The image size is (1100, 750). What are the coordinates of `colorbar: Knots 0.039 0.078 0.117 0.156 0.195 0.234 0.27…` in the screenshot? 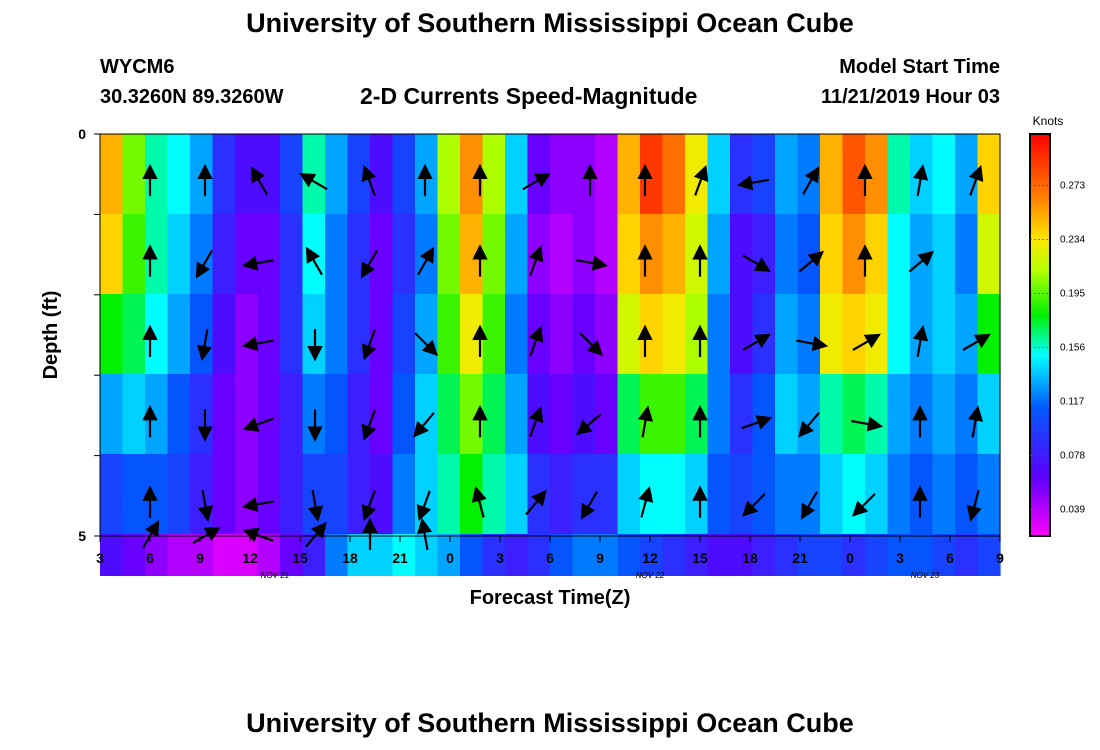 It's located at (1057, 325).